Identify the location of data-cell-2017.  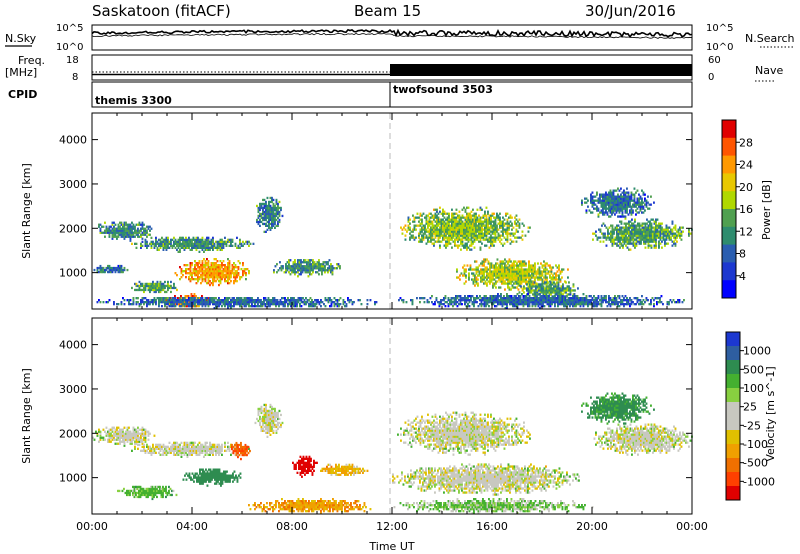
(413, 215).